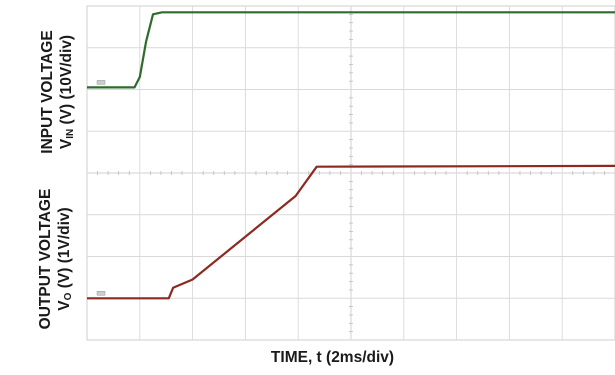 The image size is (615, 375). What do you see at coordinates (70, 133) in the screenshot?
I see `vin-subscript: IN` at bounding box center [70, 133].